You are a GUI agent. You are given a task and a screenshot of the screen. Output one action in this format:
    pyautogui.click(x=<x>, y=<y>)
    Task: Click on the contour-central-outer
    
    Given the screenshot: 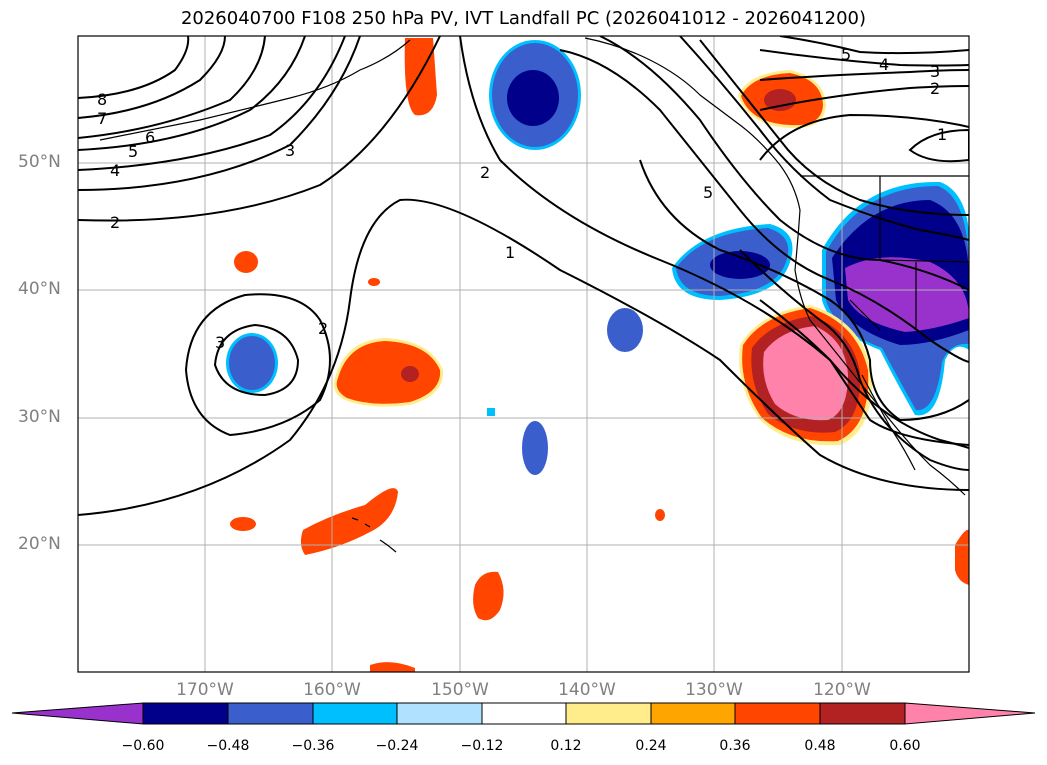 What is the action you would take?
    pyautogui.click(x=257, y=365)
    